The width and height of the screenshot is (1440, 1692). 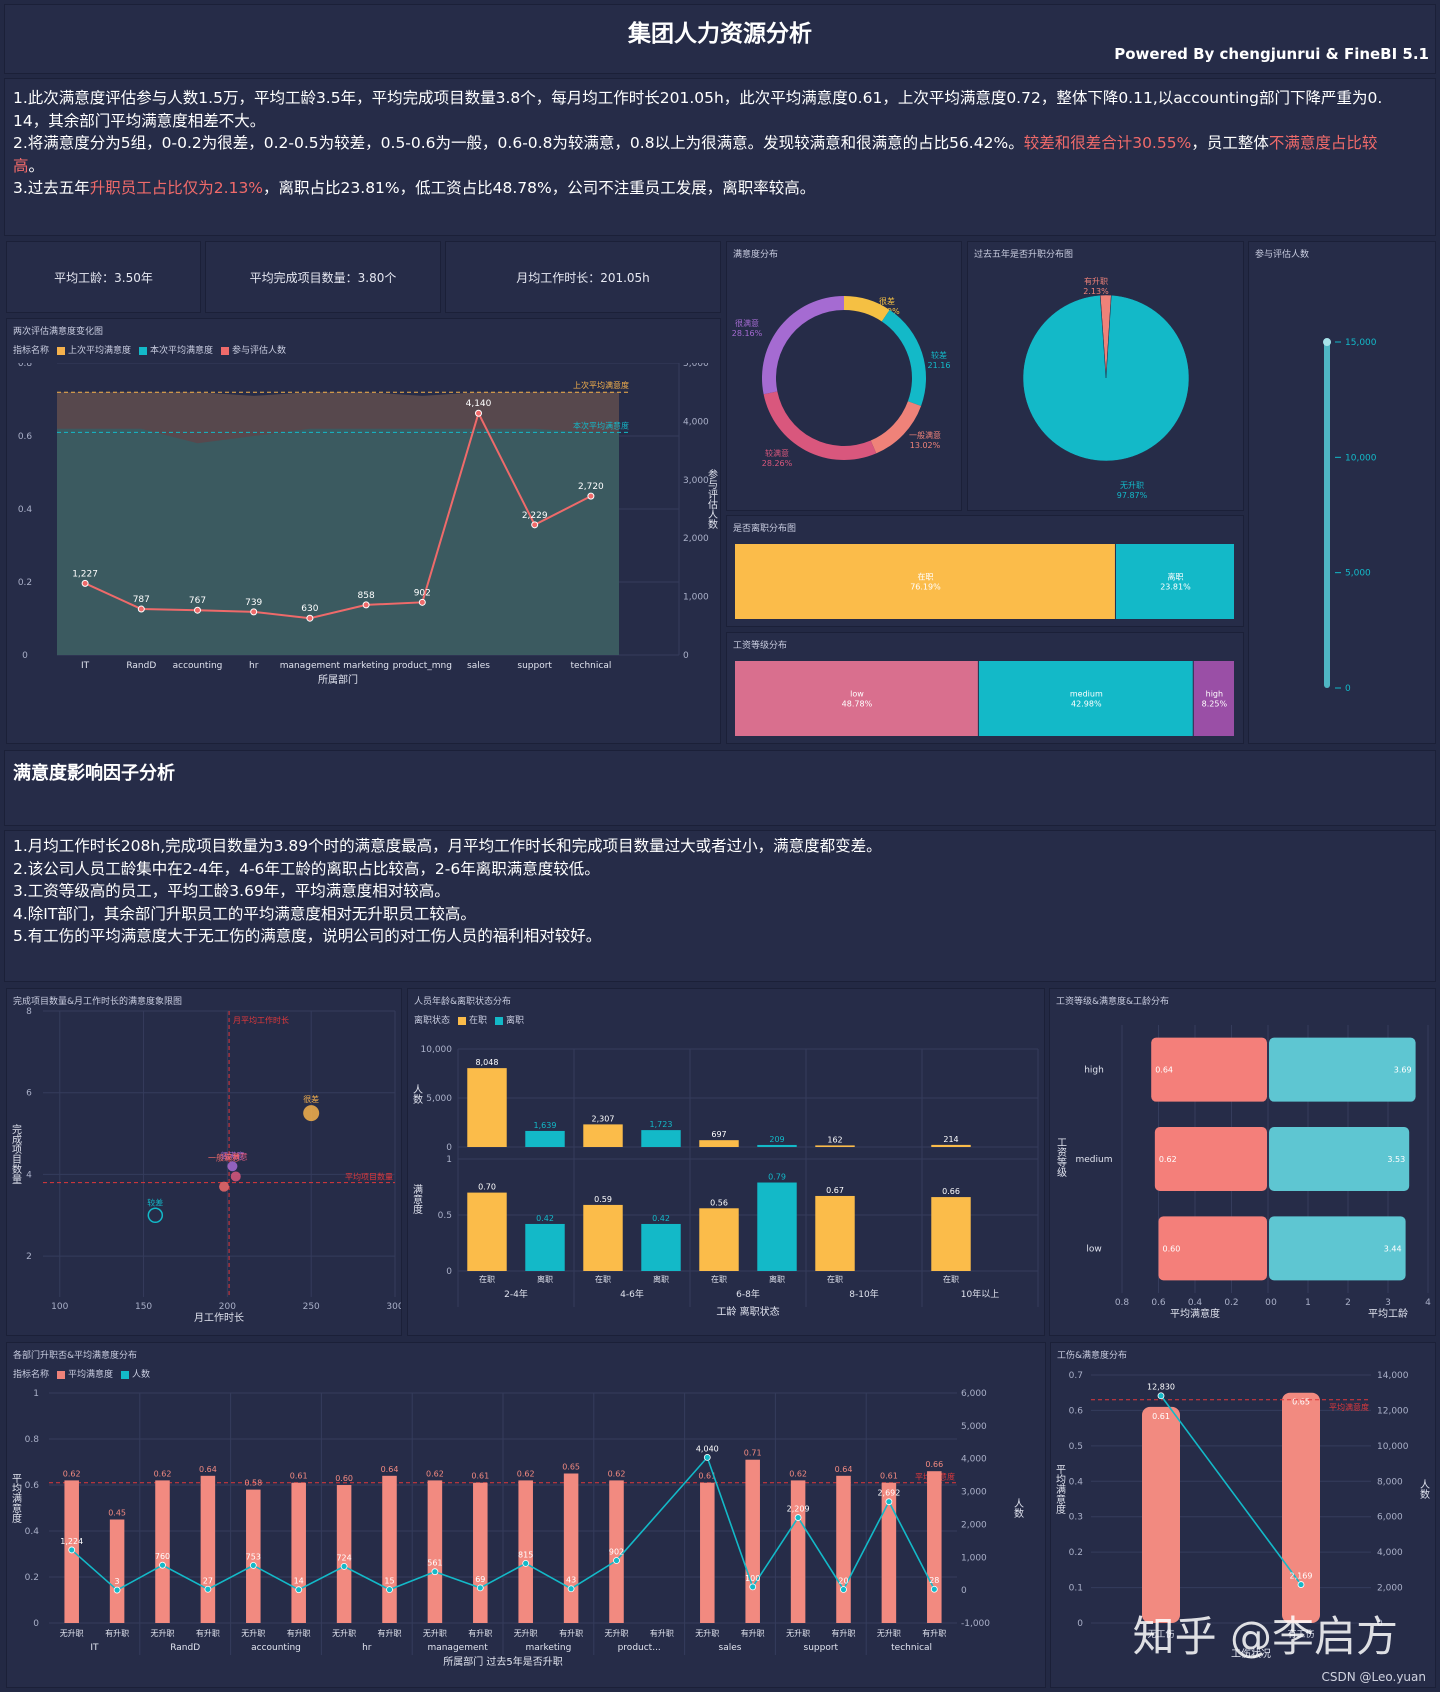 I want to click on segment-label: 离职, so click(x=1175, y=577).